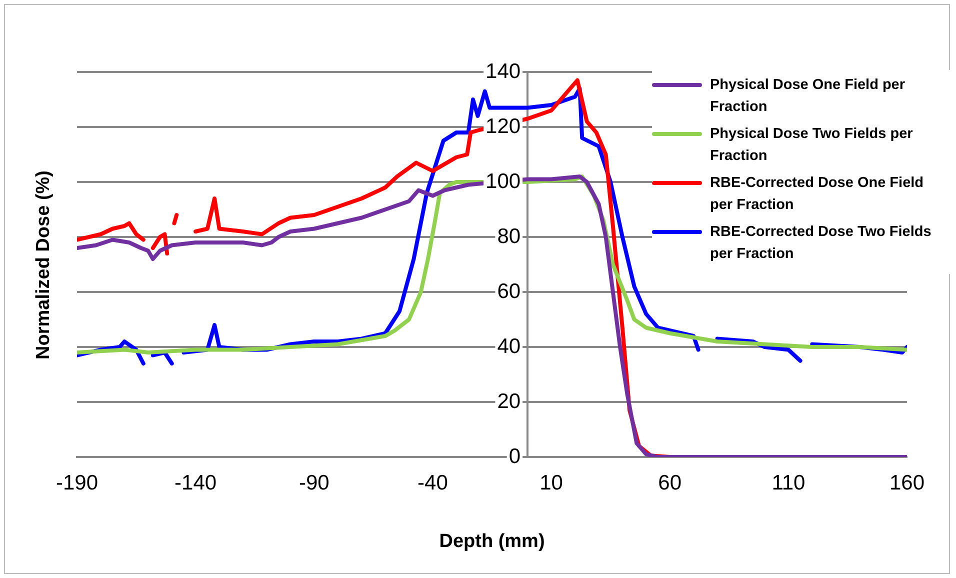 This screenshot has width=956, height=578. What do you see at coordinates (514, 456) in the screenshot?
I see `y-tick-label: 0` at bounding box center [514, 456].